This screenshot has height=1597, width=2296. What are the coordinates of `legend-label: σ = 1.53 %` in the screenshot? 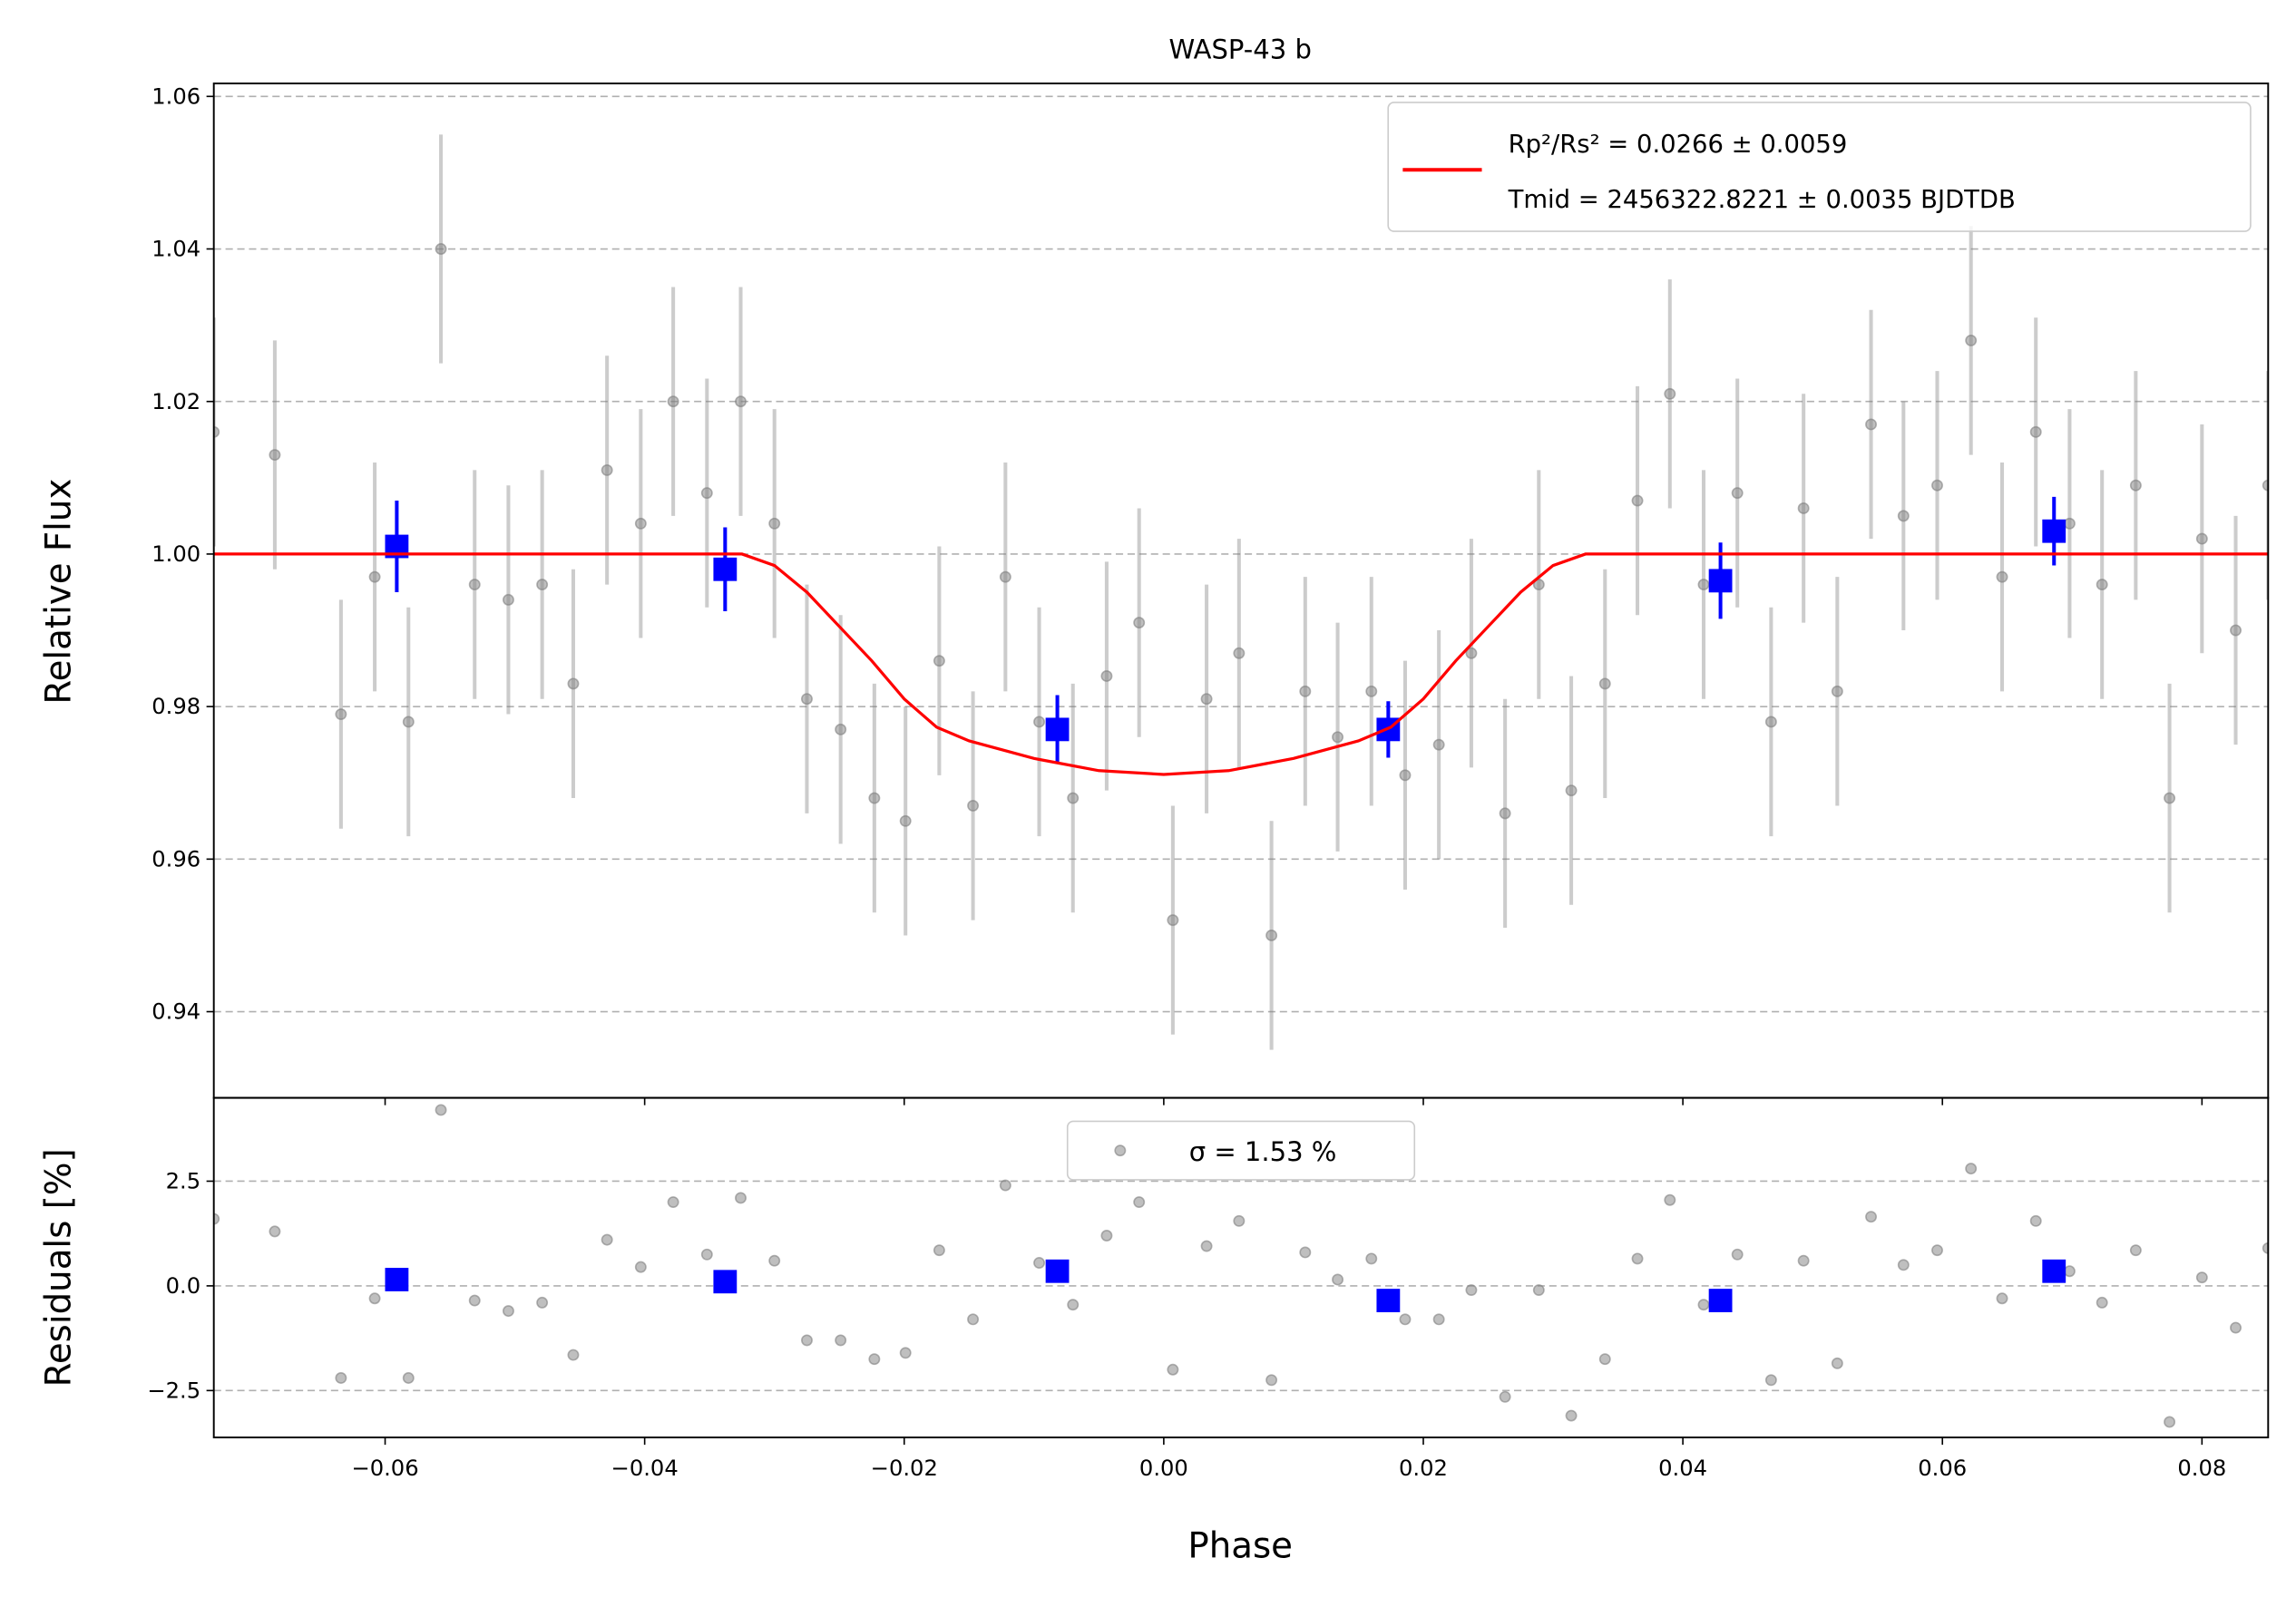 It's located at (1263, 1151).